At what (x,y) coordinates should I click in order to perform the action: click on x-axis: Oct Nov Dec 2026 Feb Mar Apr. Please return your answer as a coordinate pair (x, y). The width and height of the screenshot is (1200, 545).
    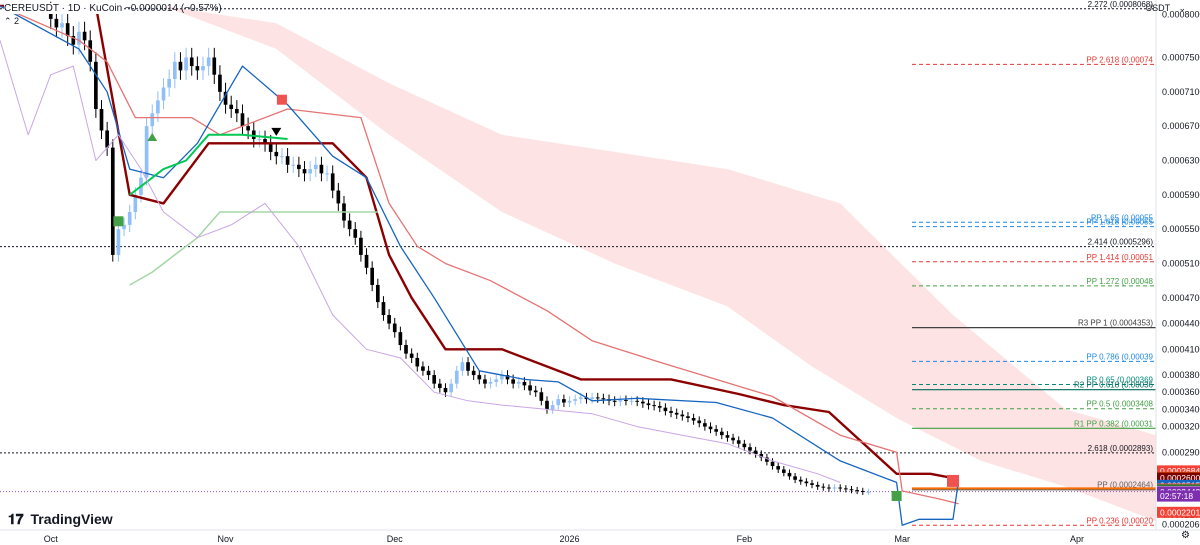
    Looking at the image, I should click on (564, 539).